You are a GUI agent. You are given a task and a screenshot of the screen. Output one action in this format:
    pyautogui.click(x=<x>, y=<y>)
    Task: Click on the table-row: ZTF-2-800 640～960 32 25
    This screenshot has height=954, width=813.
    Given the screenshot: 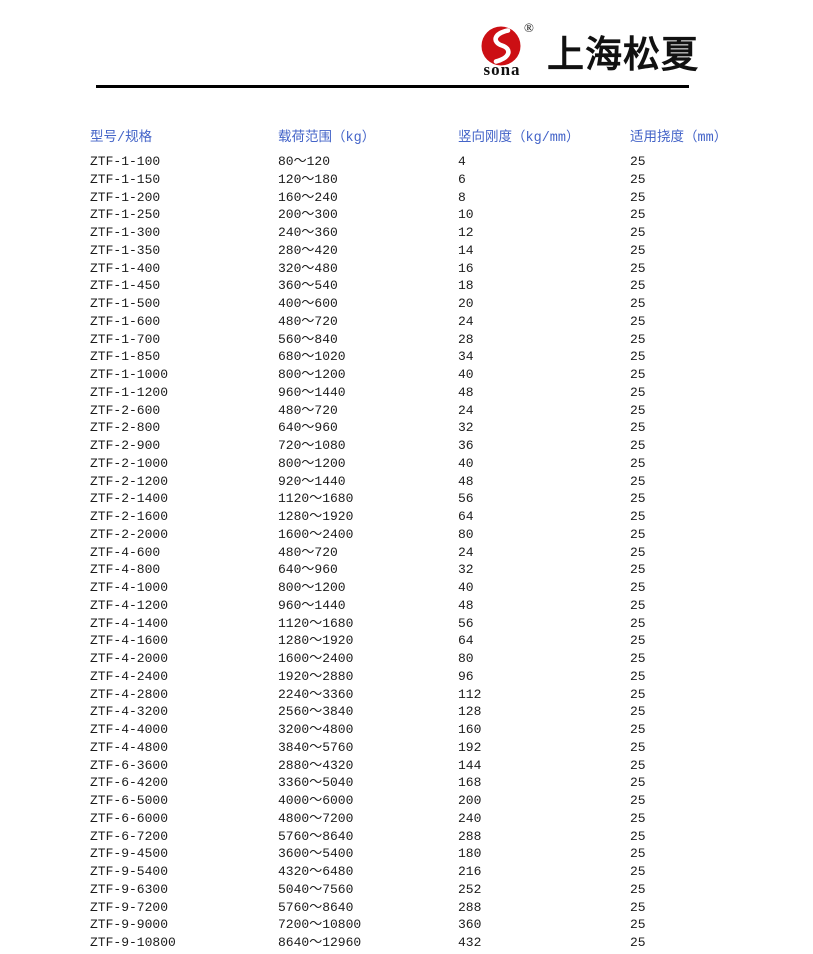 What is the action you would take?
    pyautogui.click(x=417, y=428)
    